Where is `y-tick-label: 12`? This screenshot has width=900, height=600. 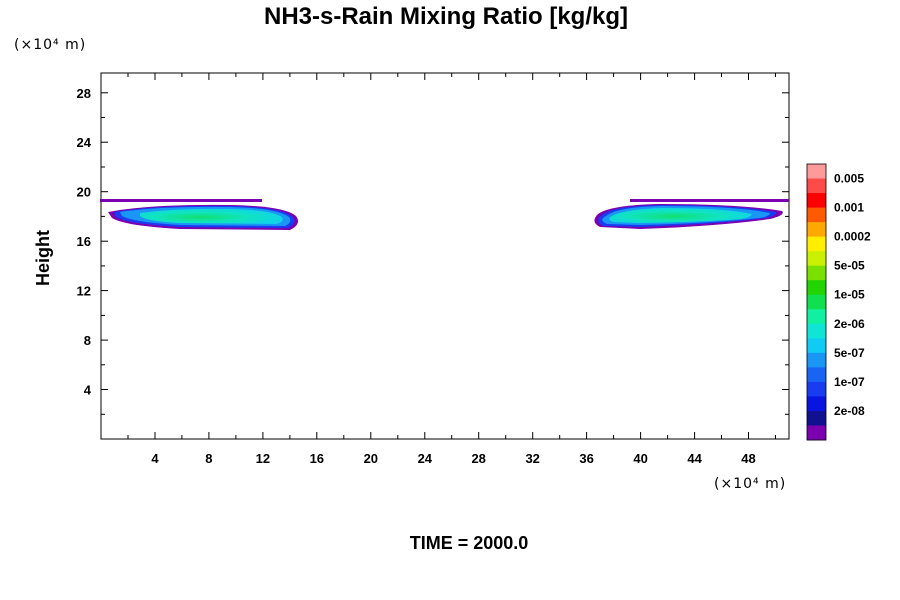
y-tick-label: 12 is located at coordinates (84, 291).